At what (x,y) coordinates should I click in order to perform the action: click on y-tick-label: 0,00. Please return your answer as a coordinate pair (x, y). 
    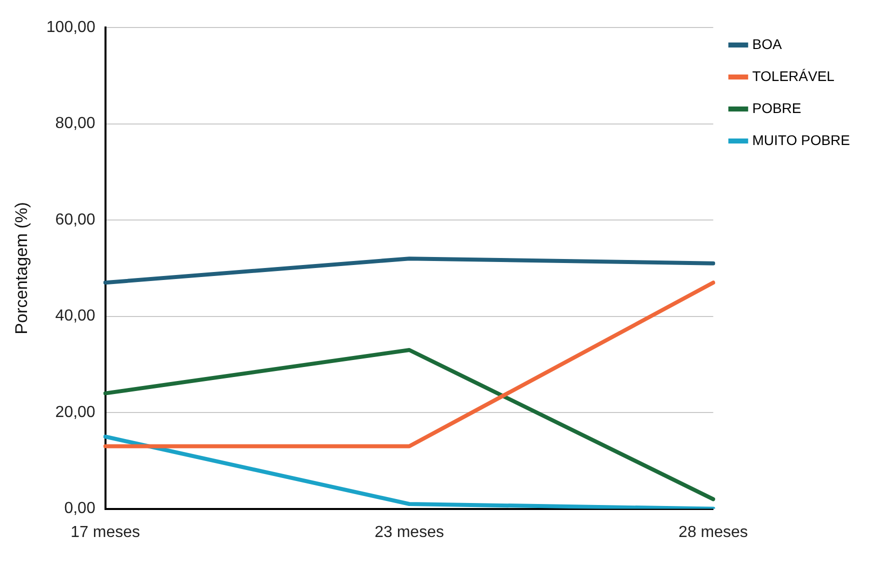
    Looking at the image, I should click on (80, 509).